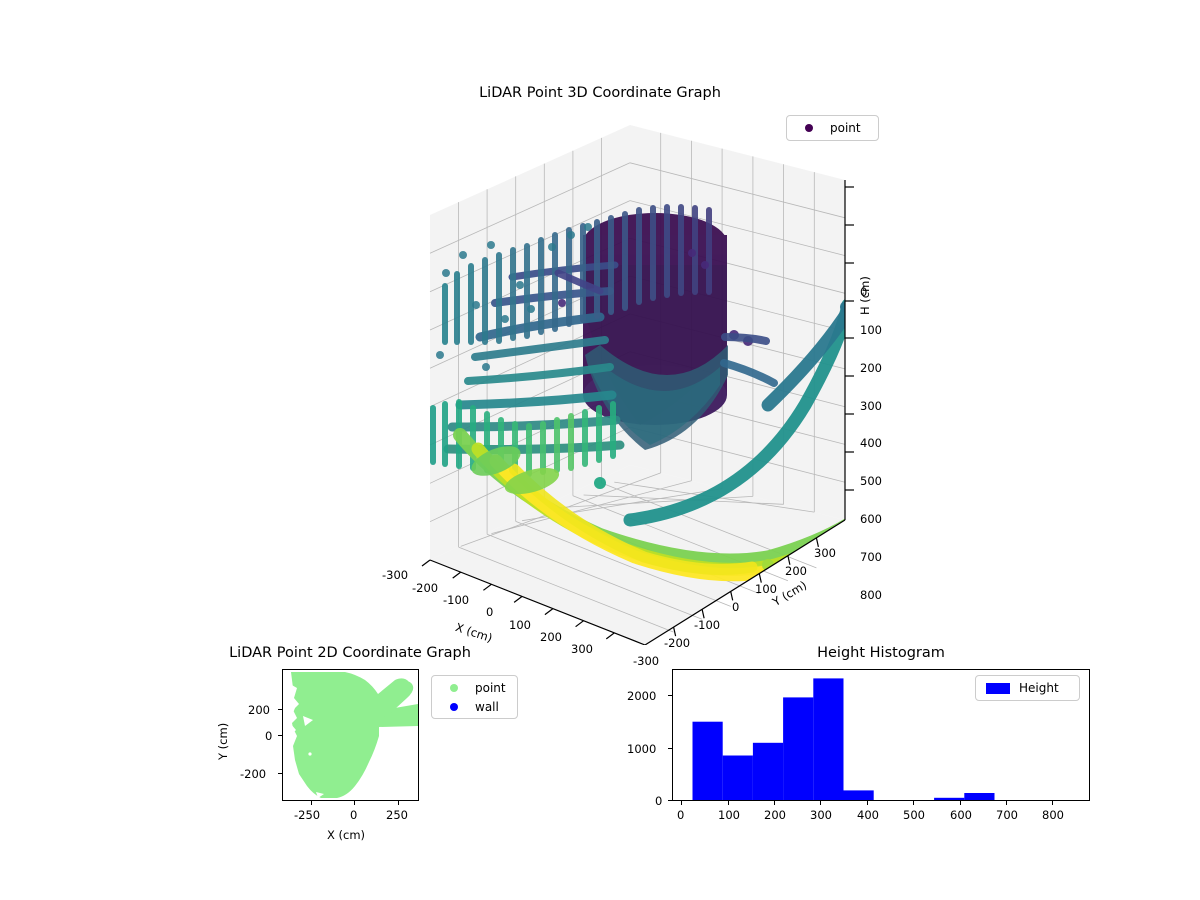  What do you see at coordinates (456, 600) in the screenshot?
I see `xtick-label: -100` at bounding box center [456, 600].